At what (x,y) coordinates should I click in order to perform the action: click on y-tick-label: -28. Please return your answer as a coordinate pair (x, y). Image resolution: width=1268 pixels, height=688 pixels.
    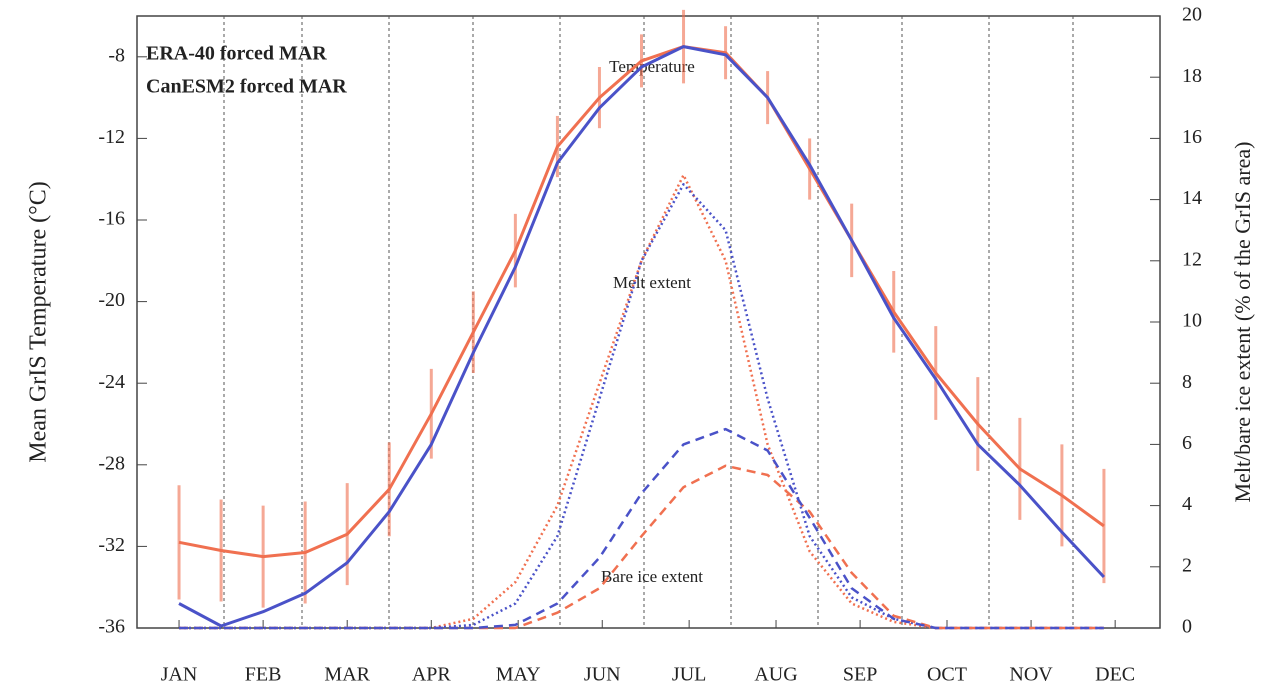
    Looking at the image, I should click on (111, 463).